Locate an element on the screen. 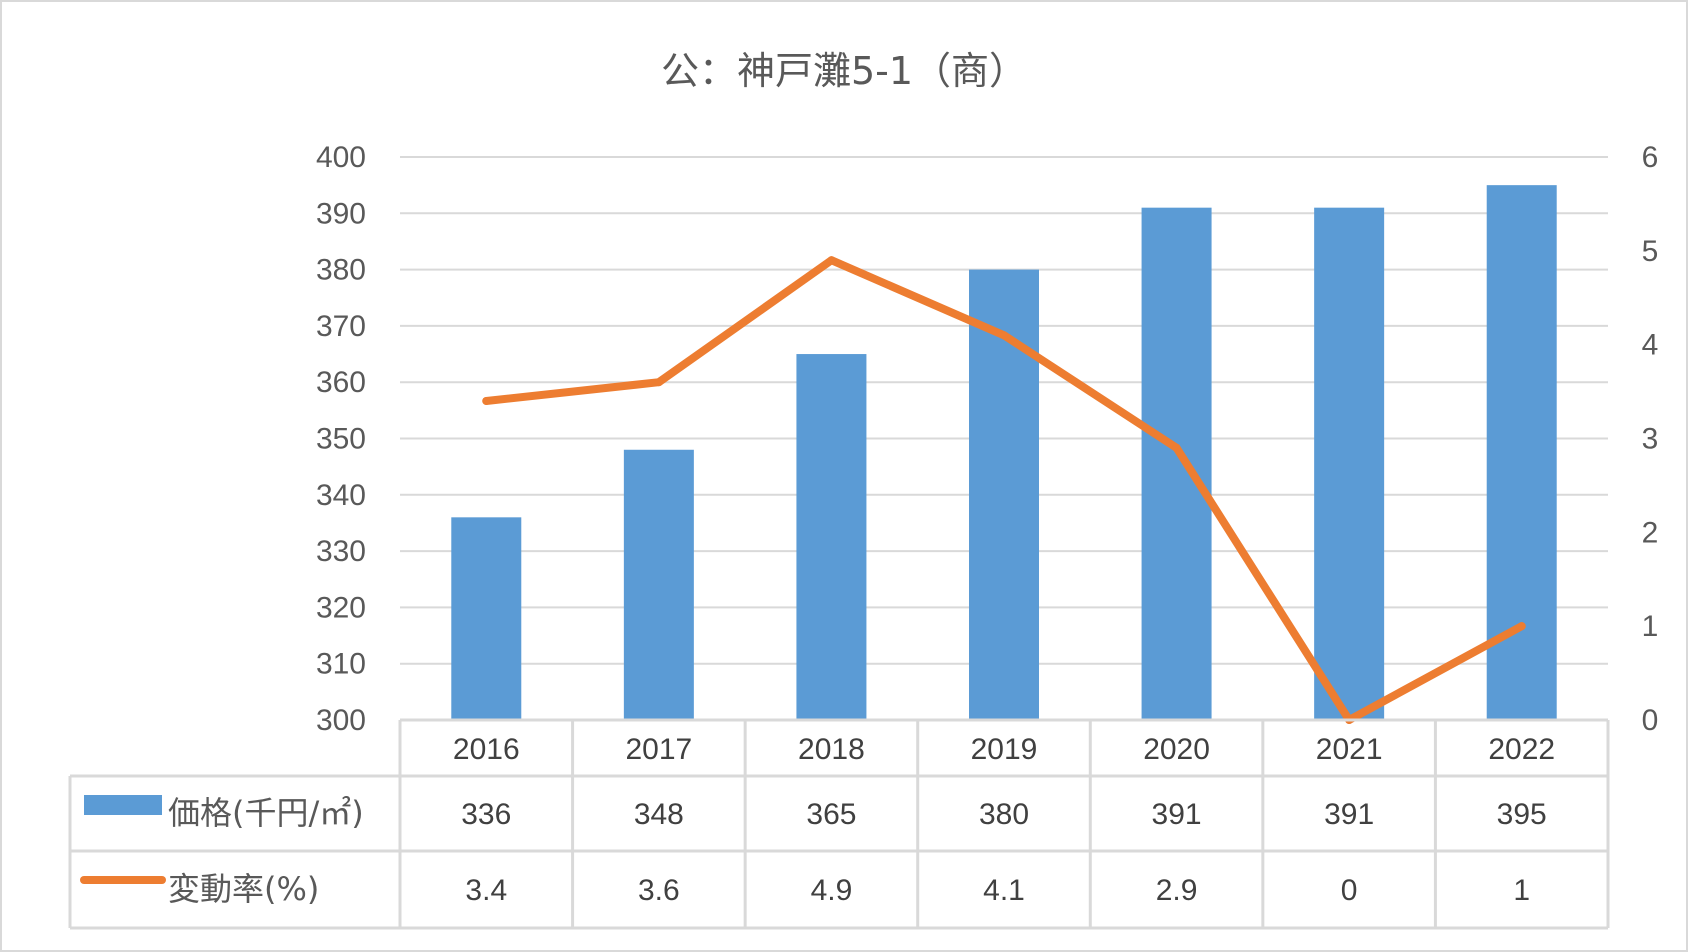  y2-tick-label: 6 is located at coordinates (1650, 157).